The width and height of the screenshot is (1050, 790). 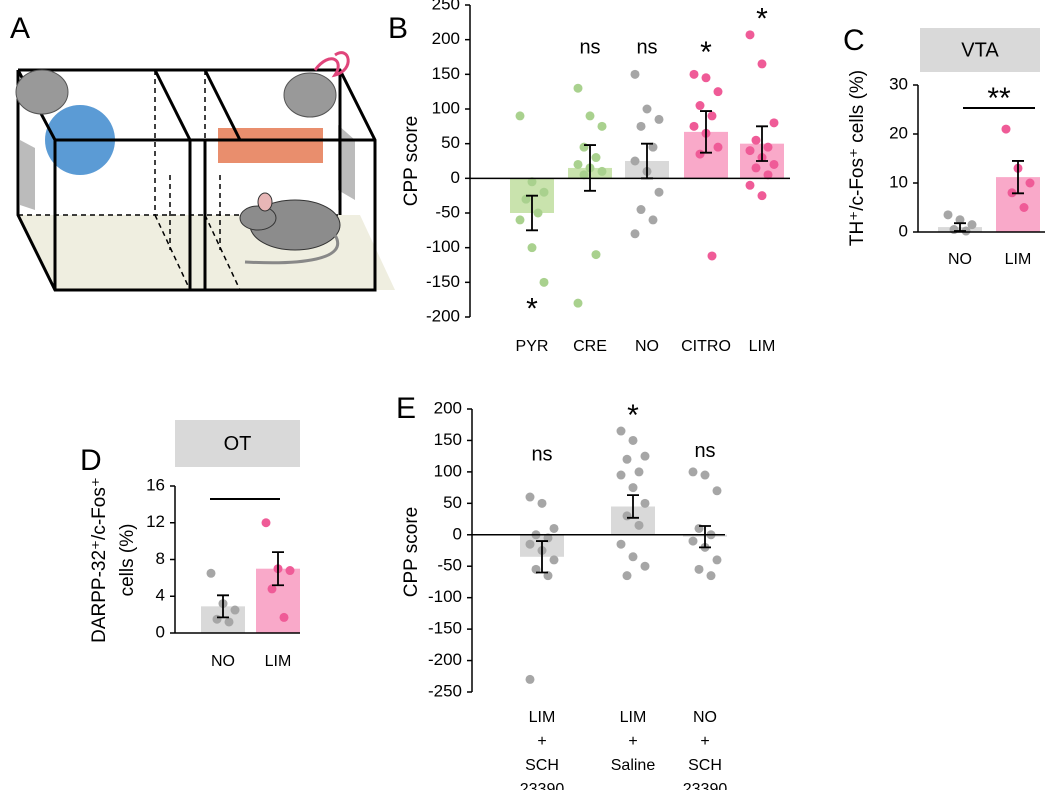 I want to click on y-tick-label: -50, so click(x=449, y=565).